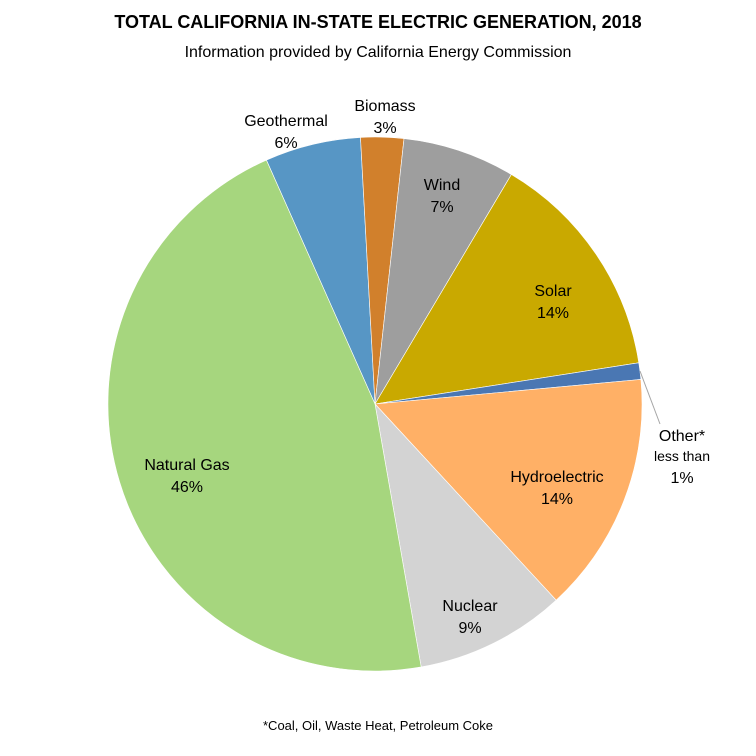 This screenshot has width=756, height=756. What do you see at coordinates (682, 456) in the screenshot?
I see `slice-label-other-extra: less than` at bounding box center [682, 456].